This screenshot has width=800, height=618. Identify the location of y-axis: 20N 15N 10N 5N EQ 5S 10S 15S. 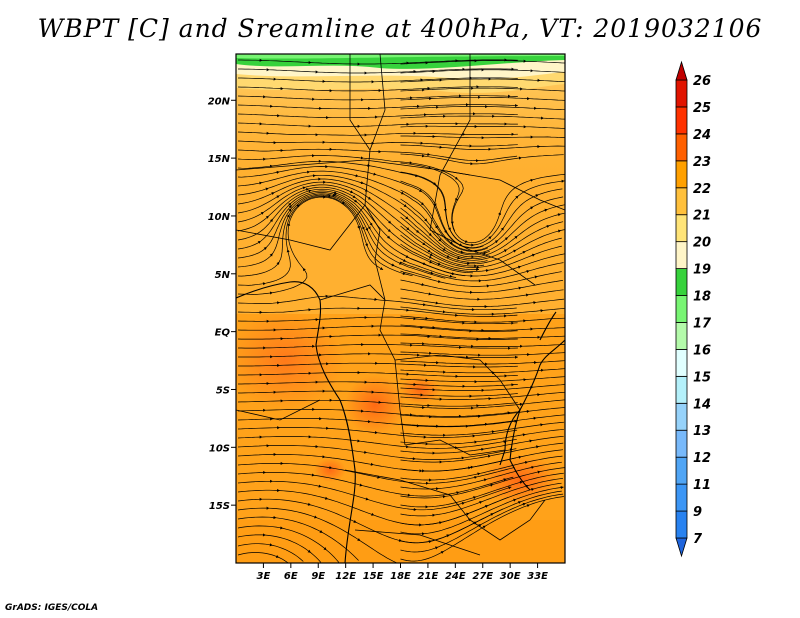
(222, 304).